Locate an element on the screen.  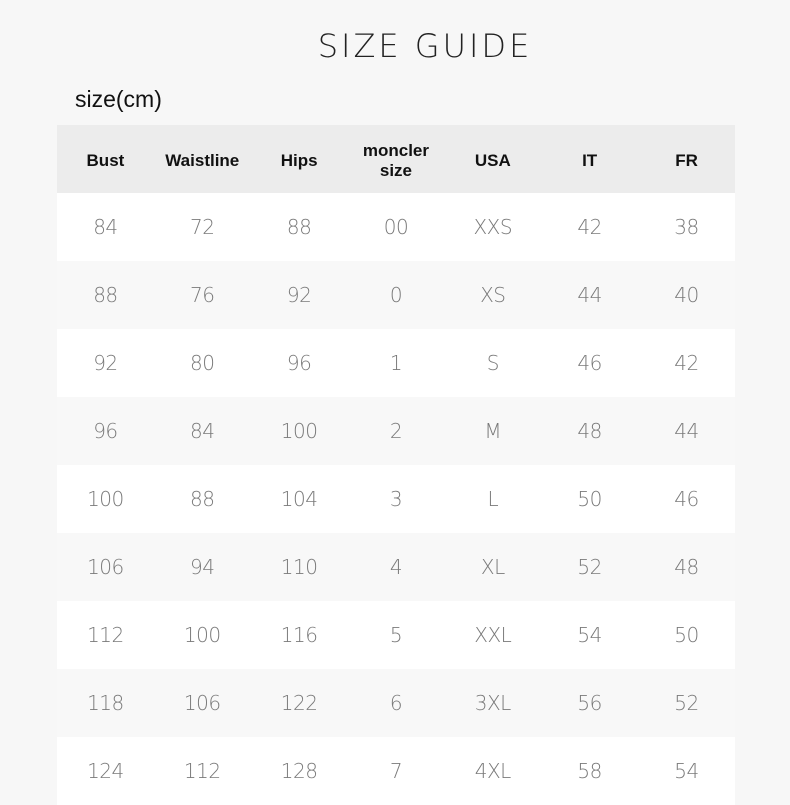
table-cell: S is located at coordinates (493, 363).